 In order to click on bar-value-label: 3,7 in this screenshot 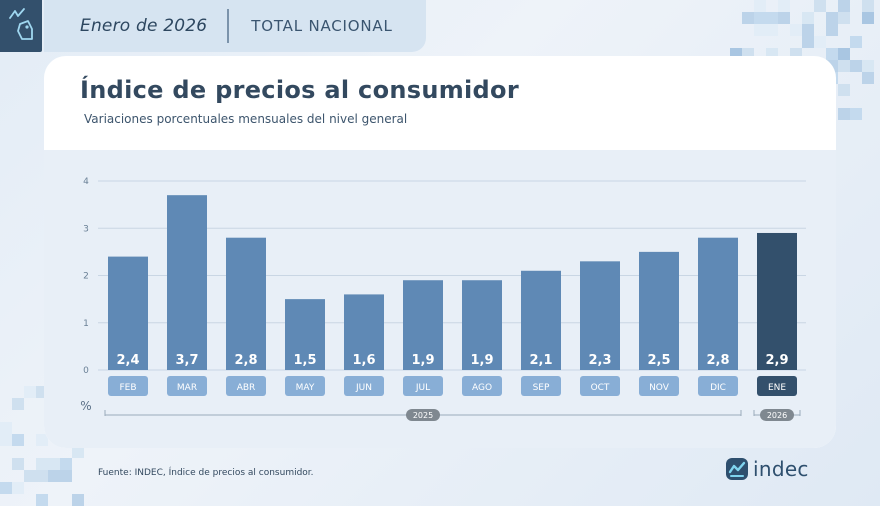, I will do `click(186, 360)`.